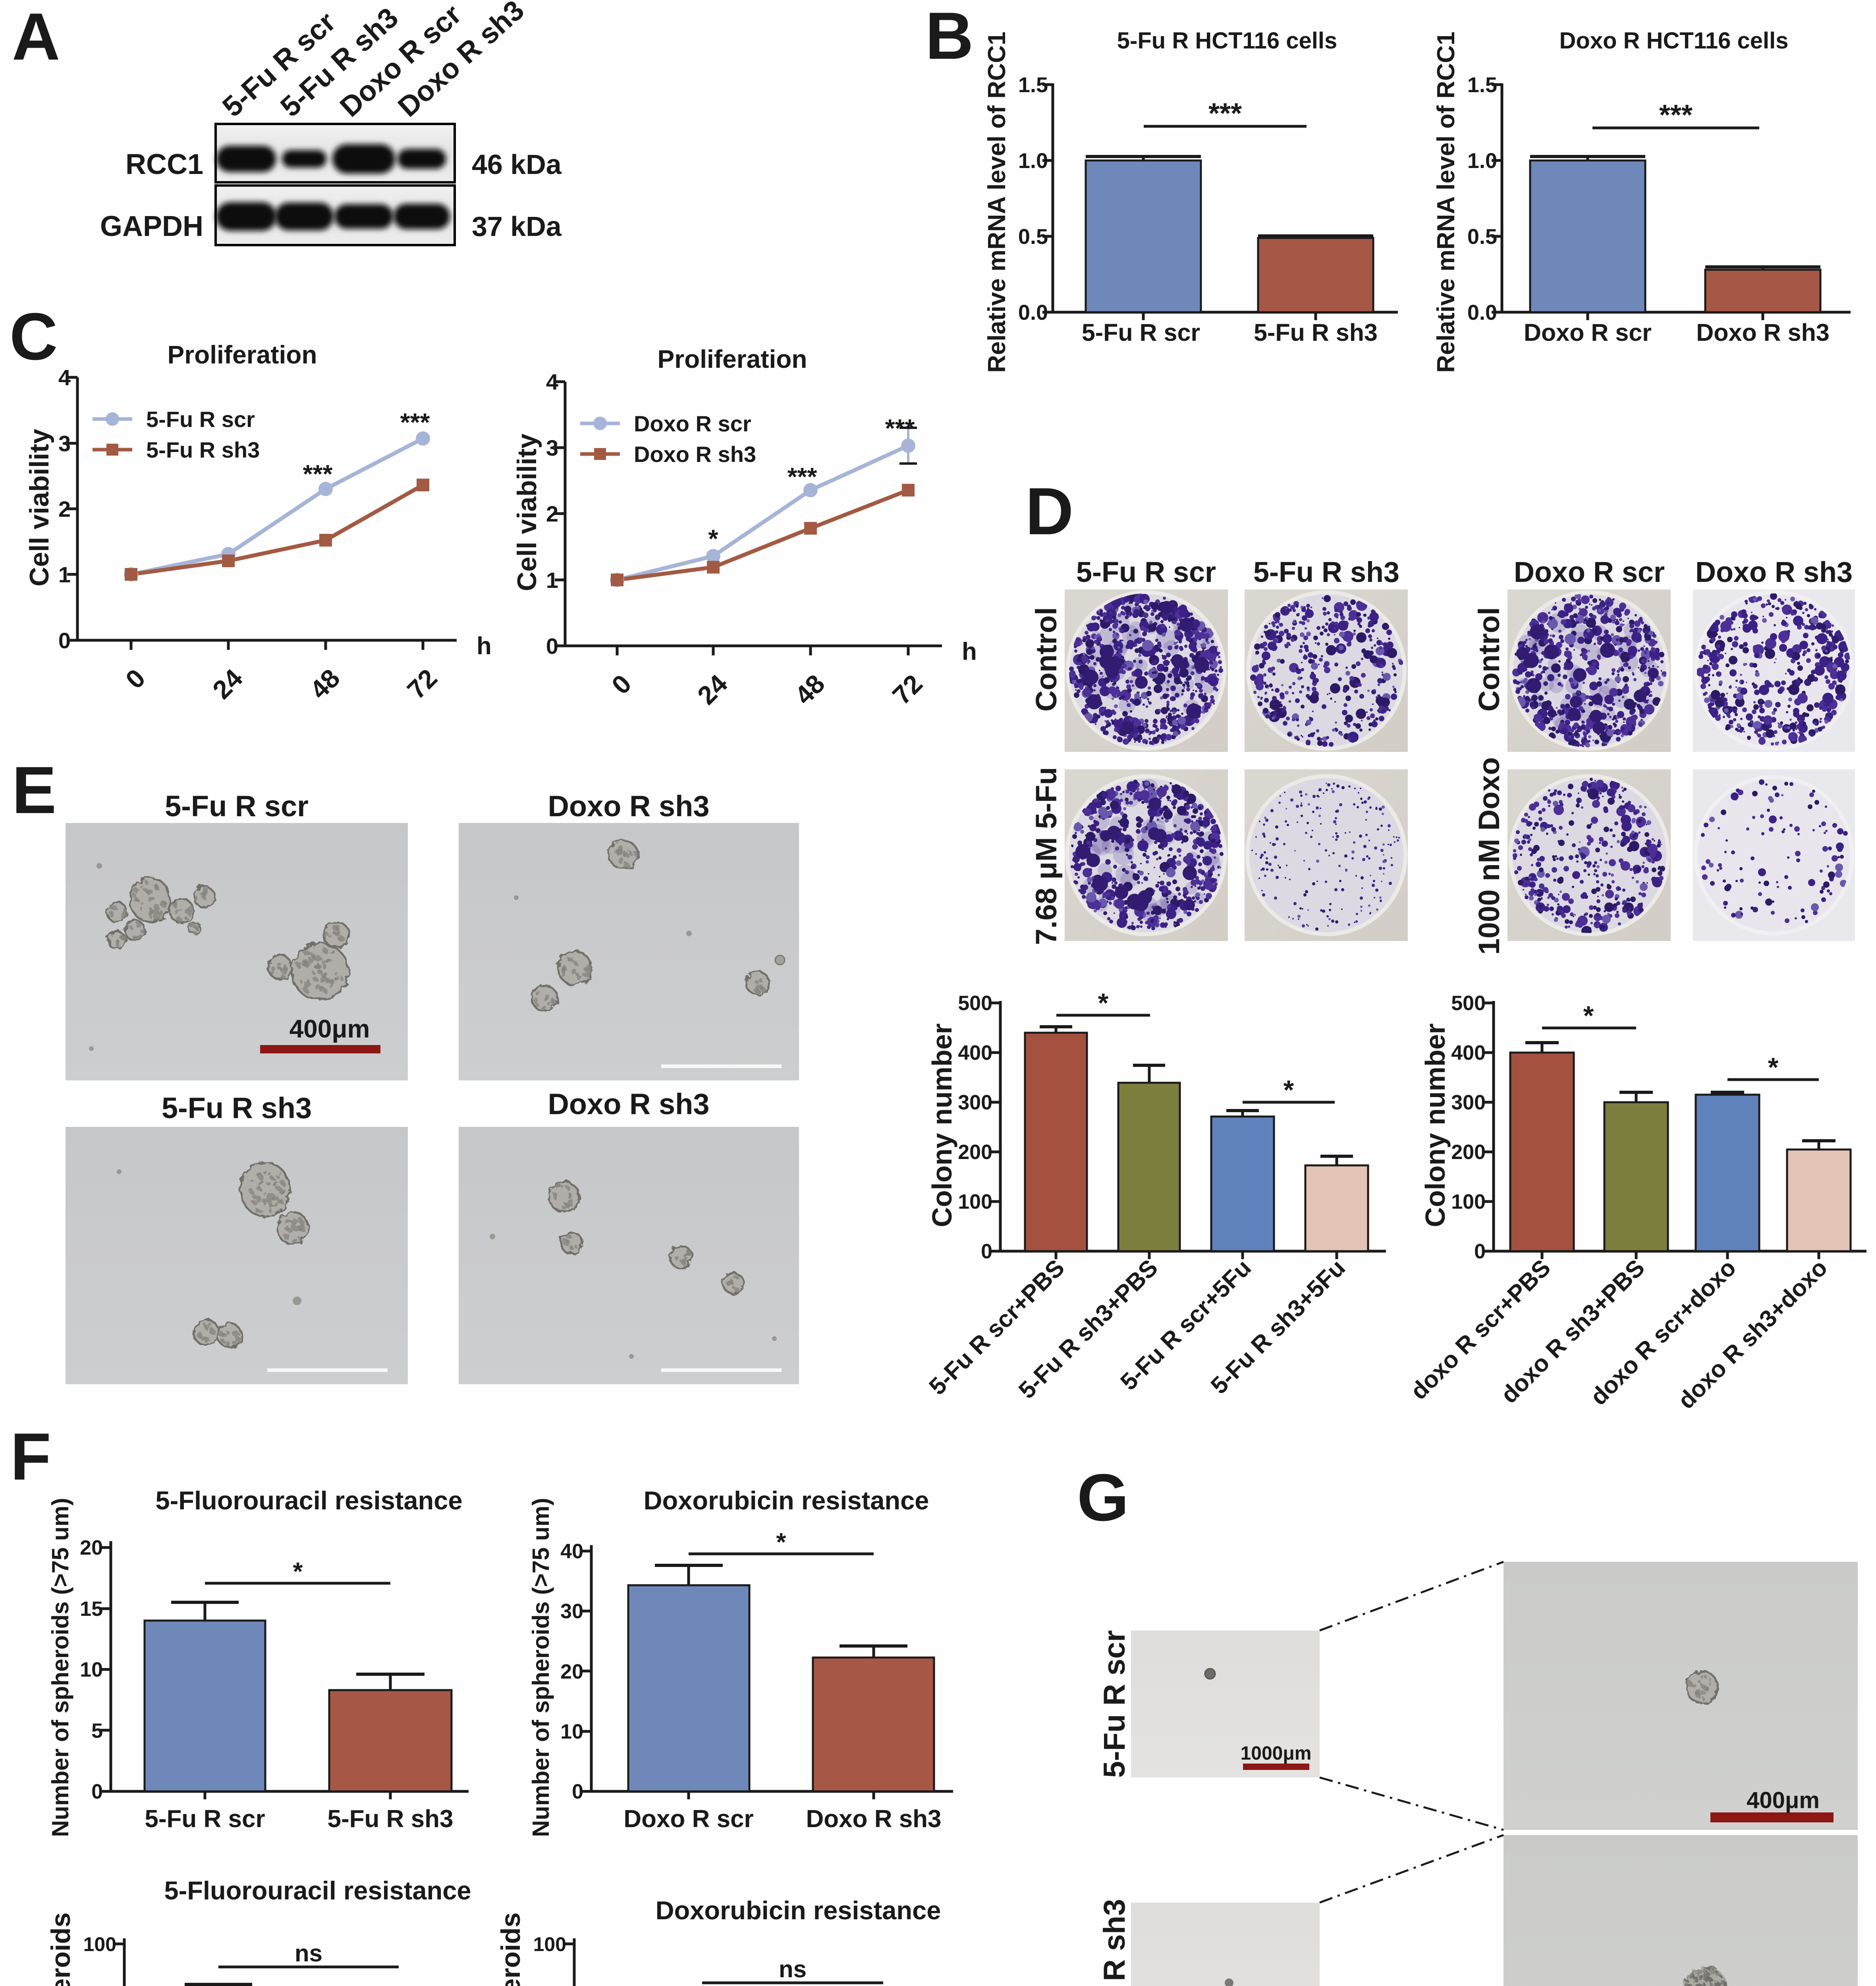 The image size is (1876, 1986). Describe the element at coordinates (541, 1667) in the screenshot. I see `svg-text: Number of spheroids (>75 um)` at that location.